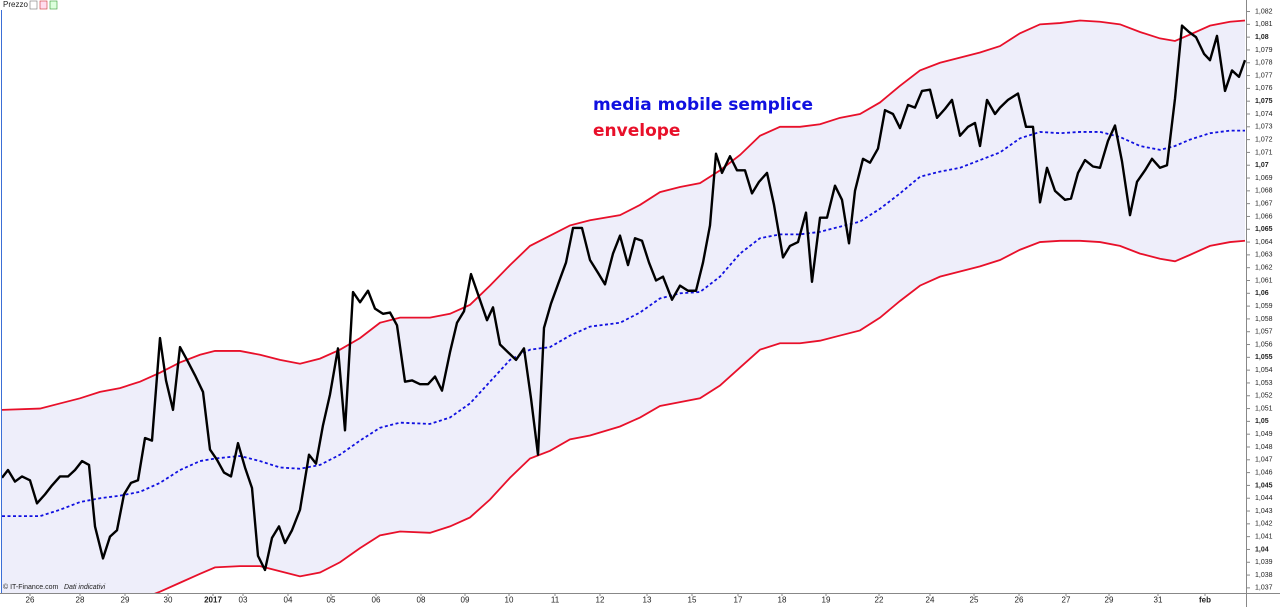  What do you see at coordinates (213, 600) in the screenshot?
I see `x-tick-label: 2017` at bounding box center [213, 600].